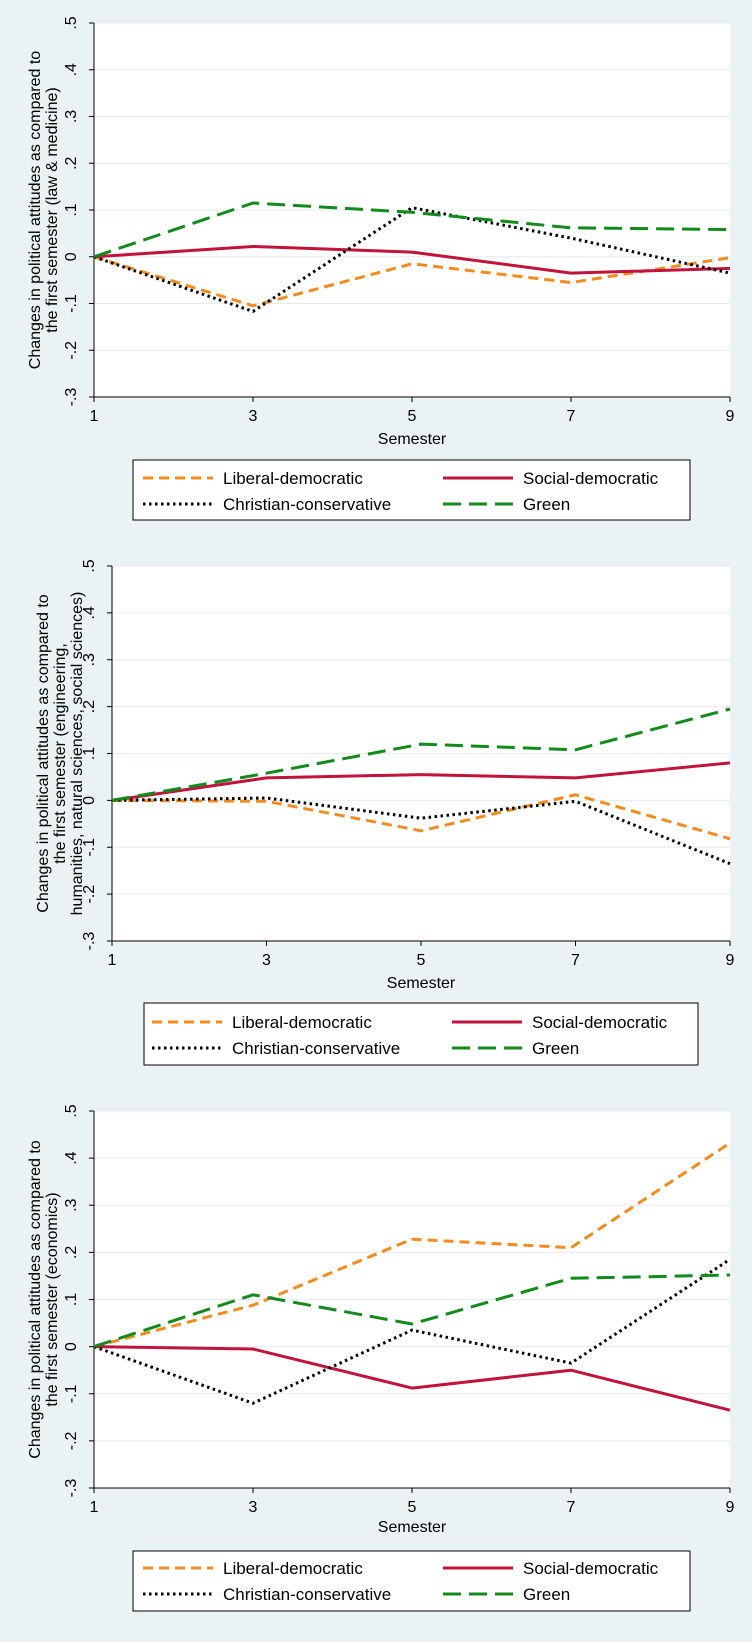 This screenshot has height=1642, width=752. I want to click on y-axis-title-line: the first semester (engineering,, so click(60, 753).